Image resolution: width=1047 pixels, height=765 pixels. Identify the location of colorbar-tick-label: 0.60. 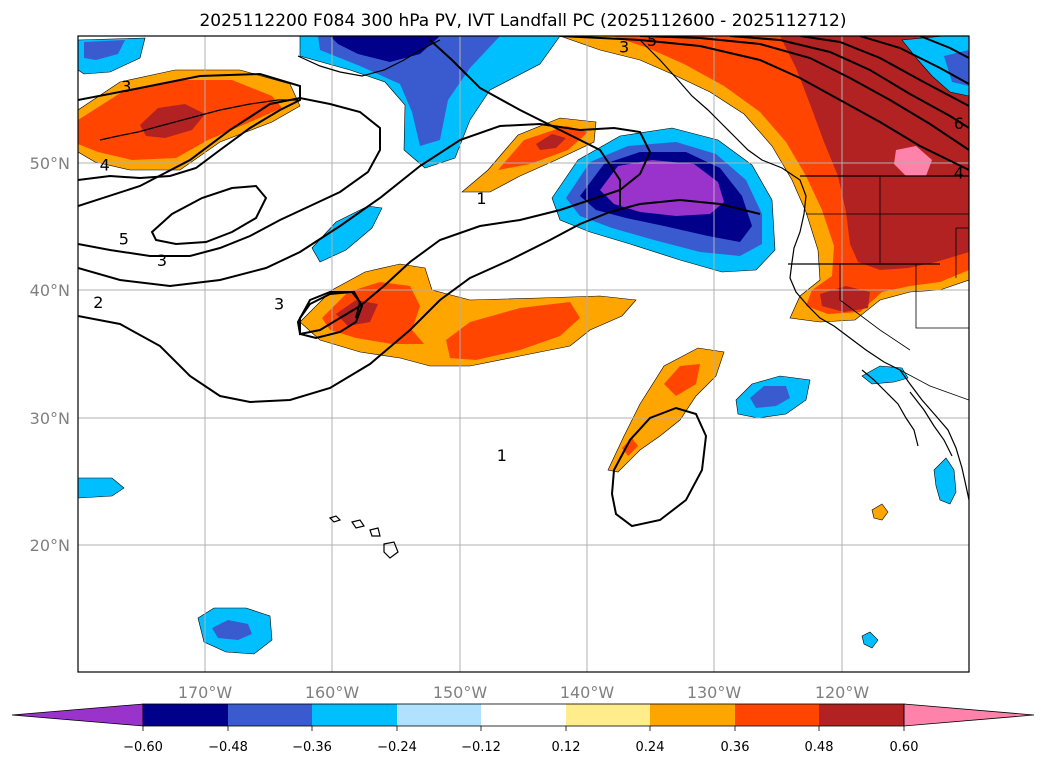
(904, 747).